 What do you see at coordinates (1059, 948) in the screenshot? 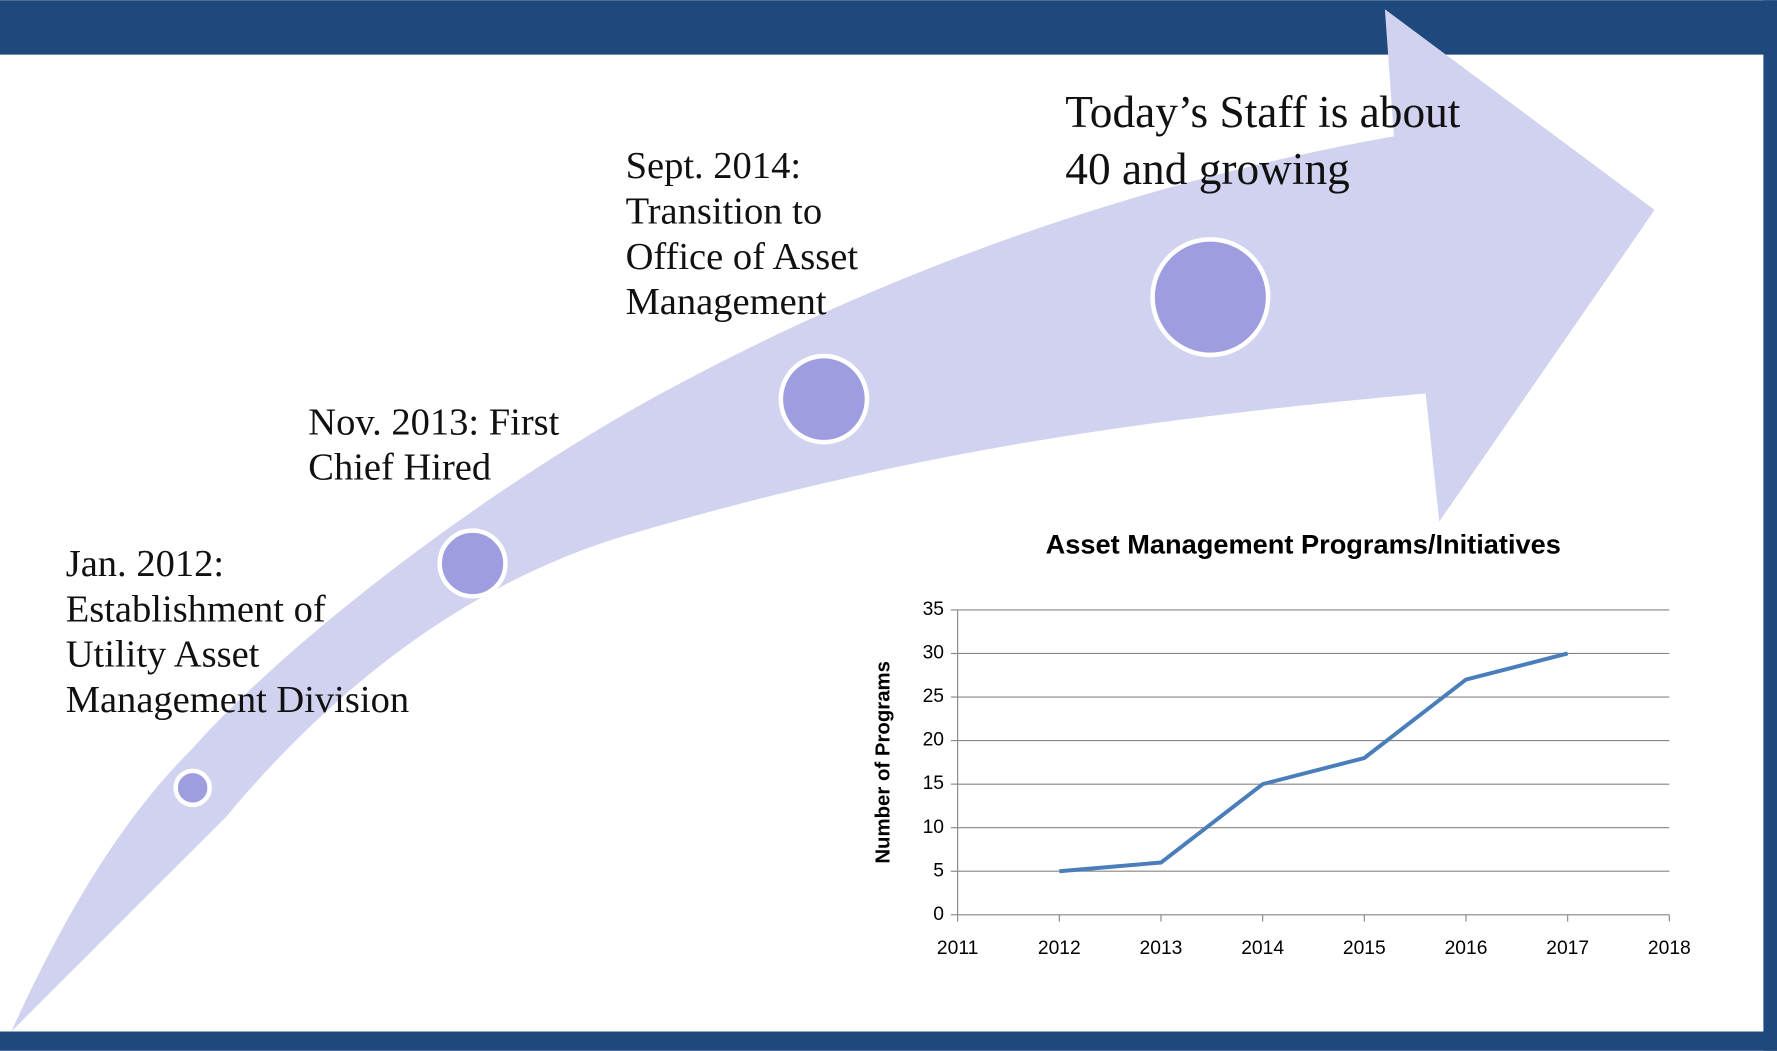
I see `x-tick-label: 2012` at bounding box center [1059, 948].